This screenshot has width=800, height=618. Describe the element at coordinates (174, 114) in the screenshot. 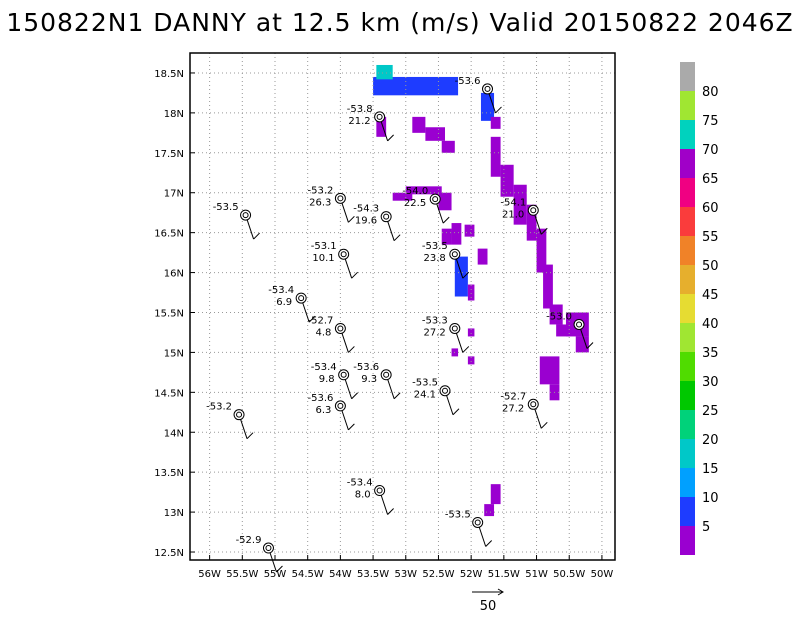

I see `y-tick-label: 18N` at that location.